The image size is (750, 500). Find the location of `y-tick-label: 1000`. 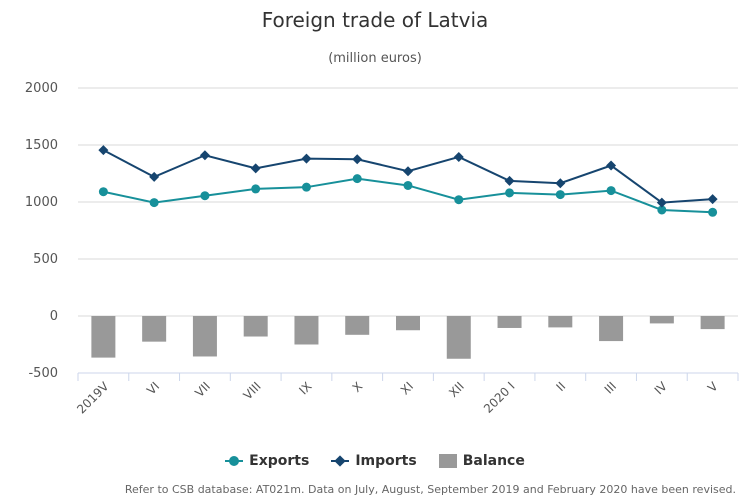

y-tick-label: 1000 is located at coordinates (41, 202).